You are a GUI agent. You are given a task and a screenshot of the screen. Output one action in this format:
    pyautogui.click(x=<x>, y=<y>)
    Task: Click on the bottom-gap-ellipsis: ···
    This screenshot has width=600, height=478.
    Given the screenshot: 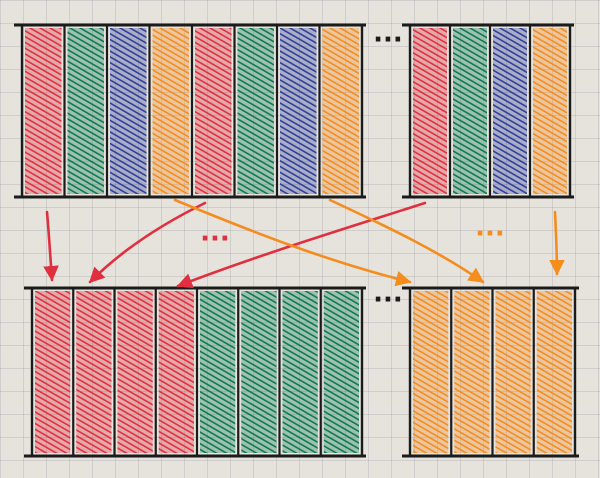 What is the action you would take?
    pyautogui.click(x=388, y=300)
    